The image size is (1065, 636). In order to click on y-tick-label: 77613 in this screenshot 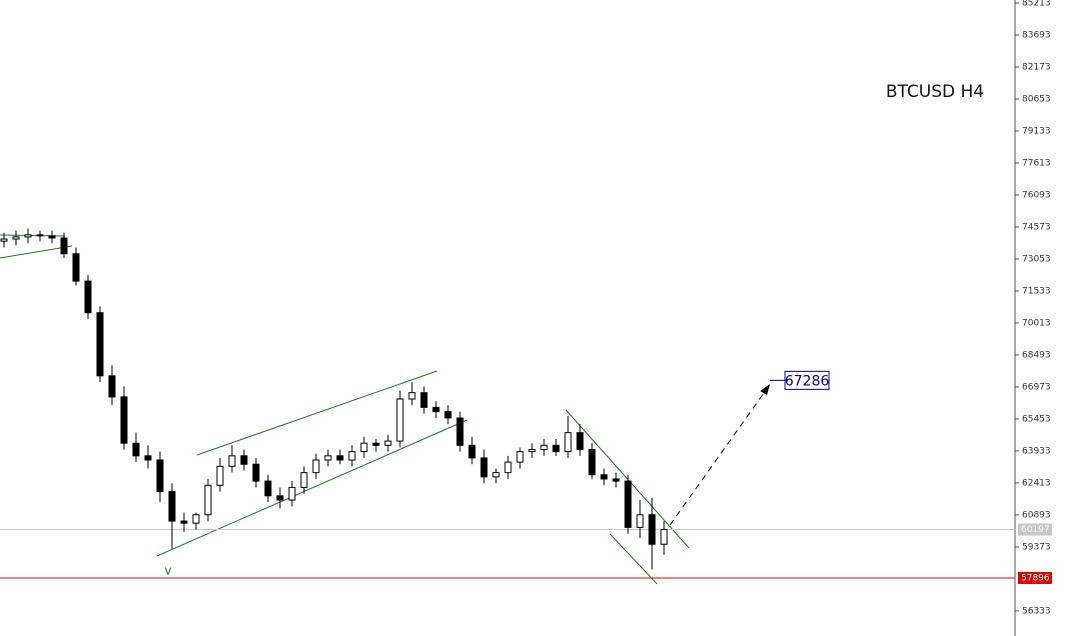, I will do `click(1036, 163)`.